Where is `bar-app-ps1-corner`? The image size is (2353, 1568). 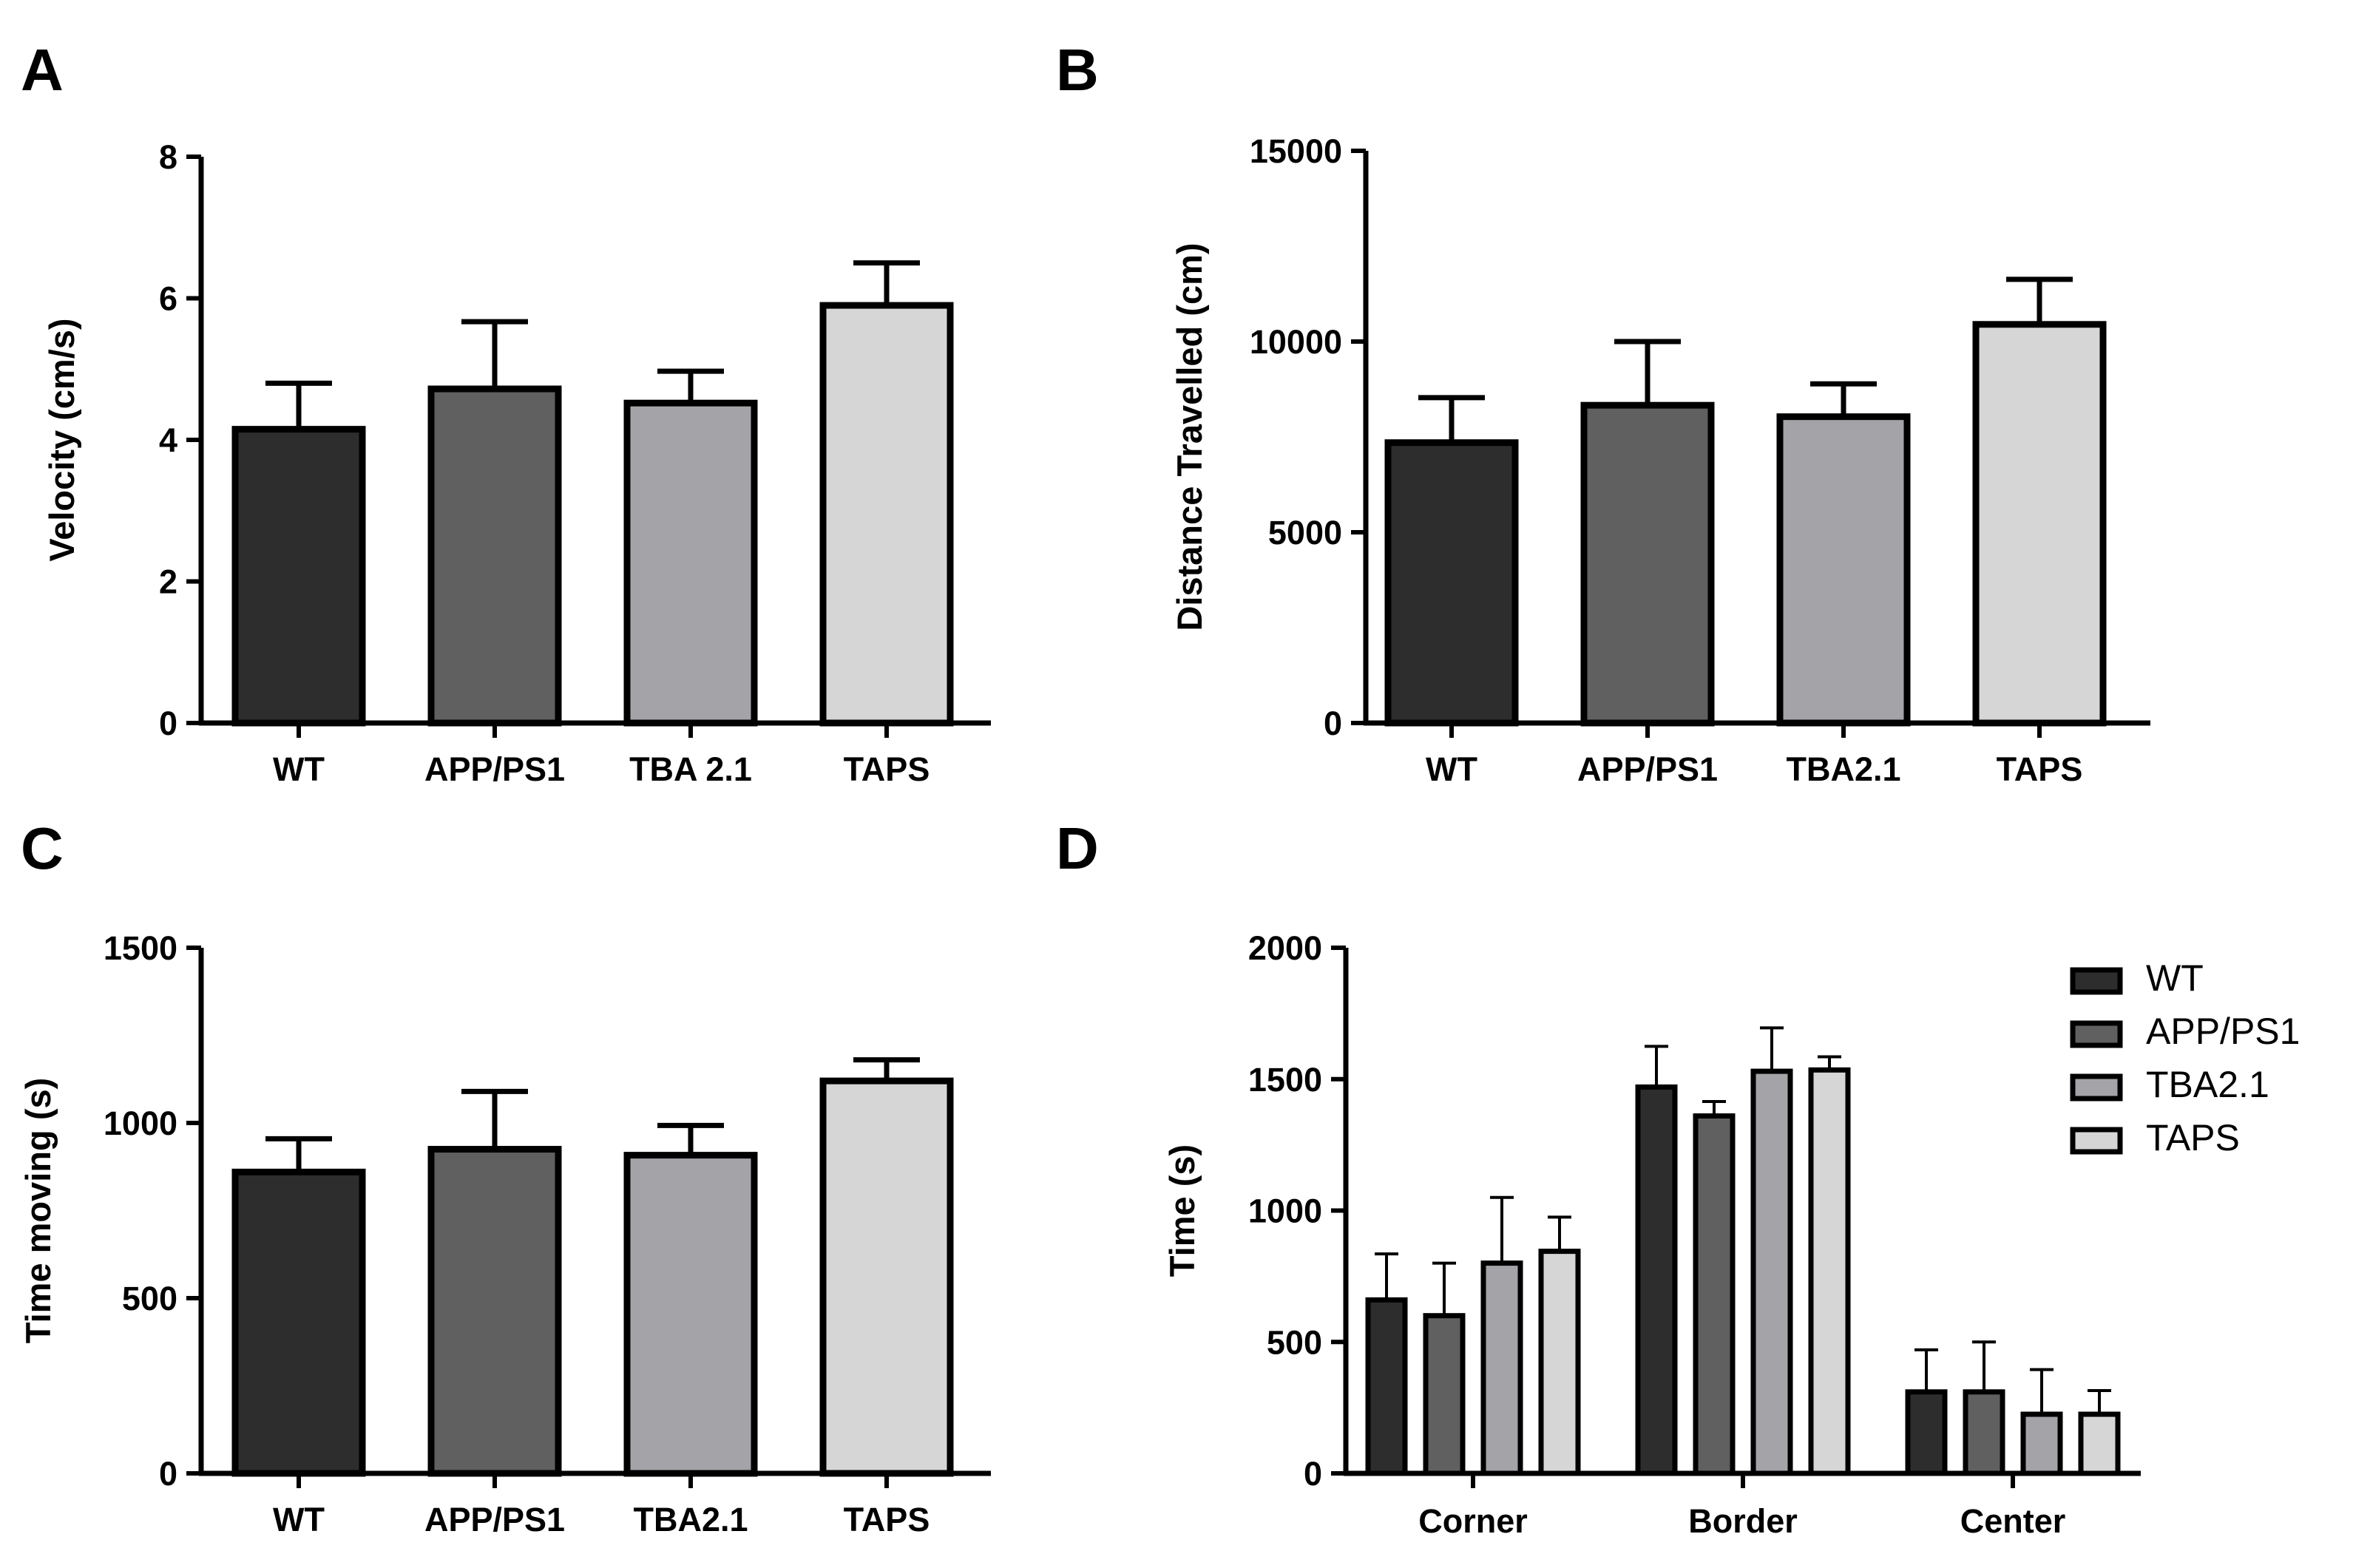 bar-app-ps1-corner is located at coordinates (1445, 1394).